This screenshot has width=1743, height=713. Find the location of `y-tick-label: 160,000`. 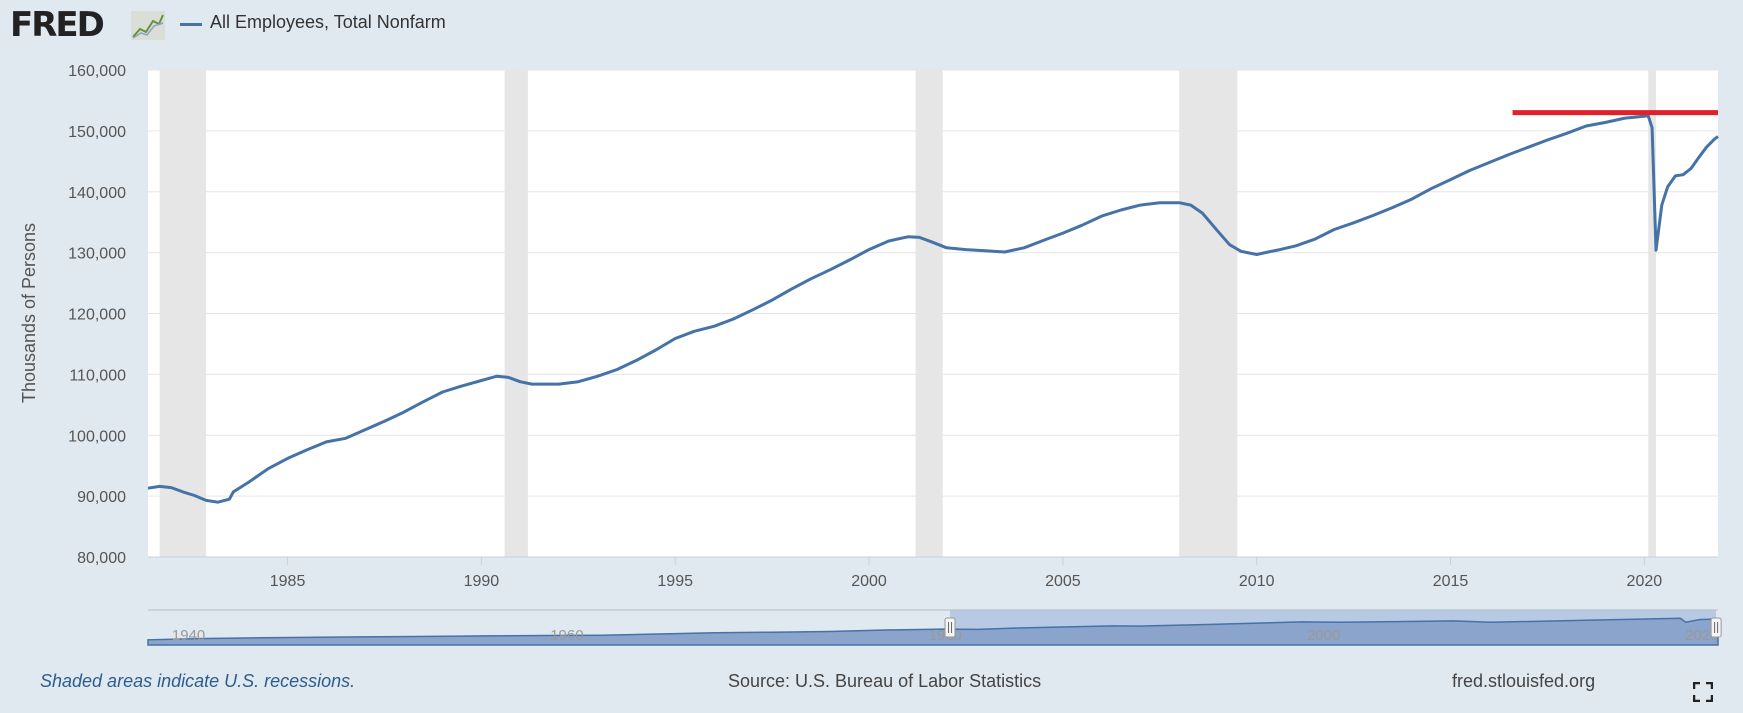

y-tick-label: 160,000 is located at coordinates (97, 71).